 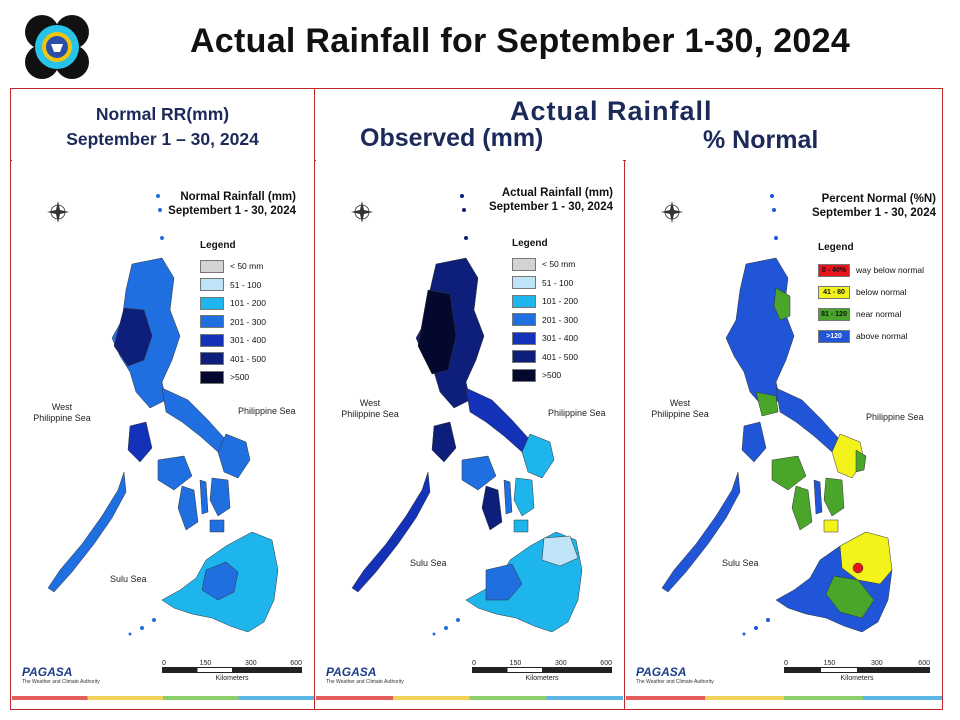 What do you see at coordinates (162, 114) in the screenshot?
I see `normal-rr-label: Normal RR(mm)` at bounding box center [162, 114].